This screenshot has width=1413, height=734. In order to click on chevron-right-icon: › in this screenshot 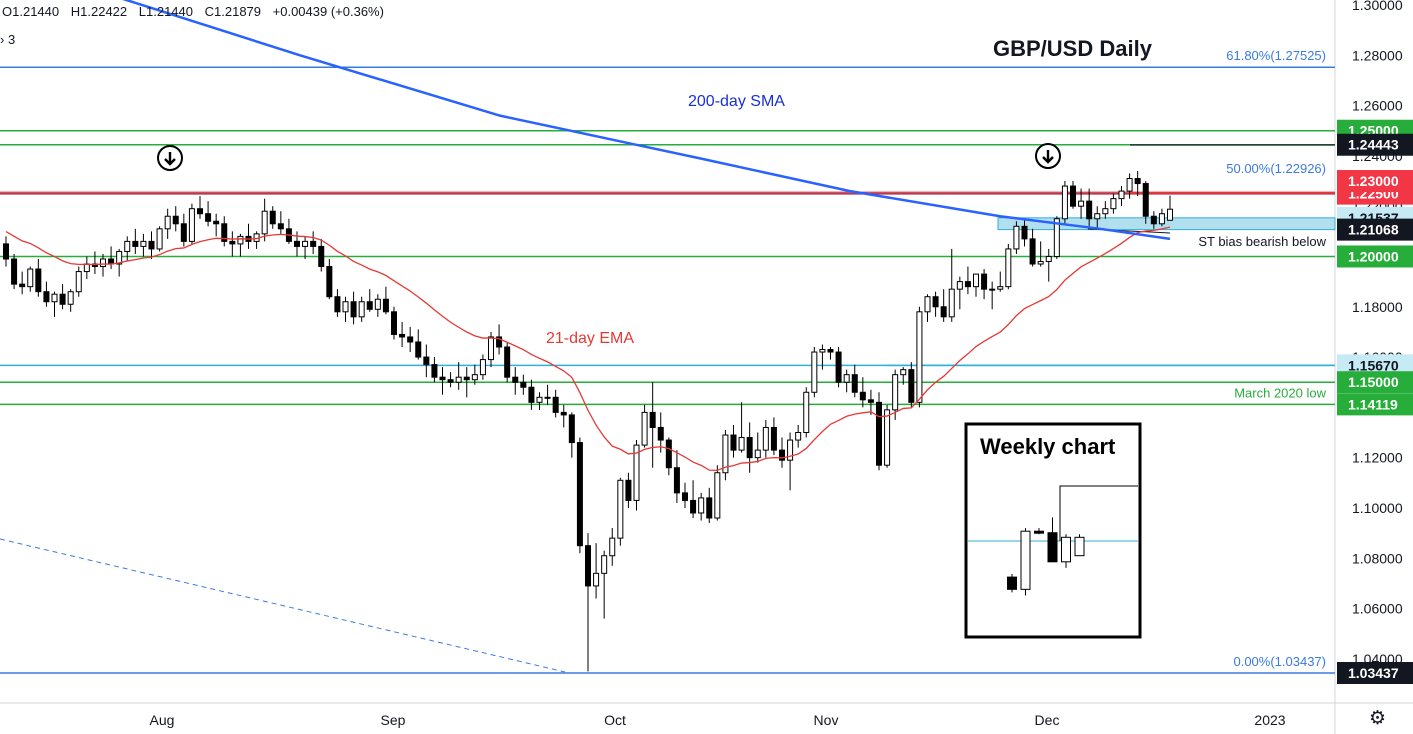, I will do `click(2, 39)`.